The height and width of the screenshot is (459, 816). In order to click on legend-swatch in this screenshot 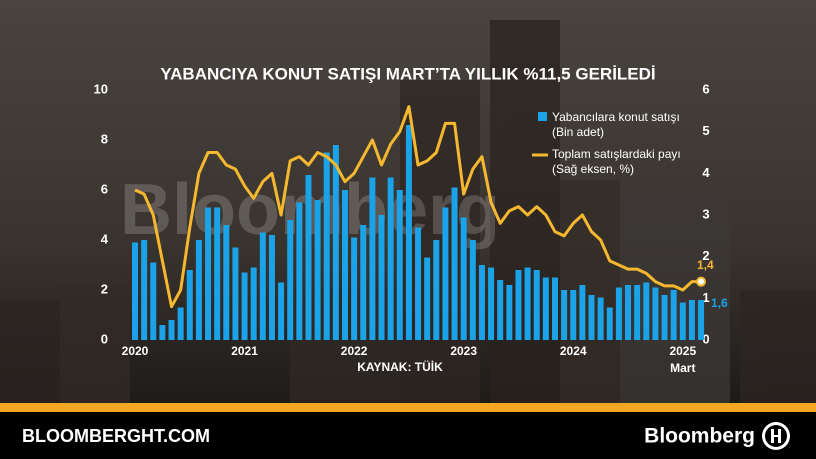, I will do `click(542, 116)`.